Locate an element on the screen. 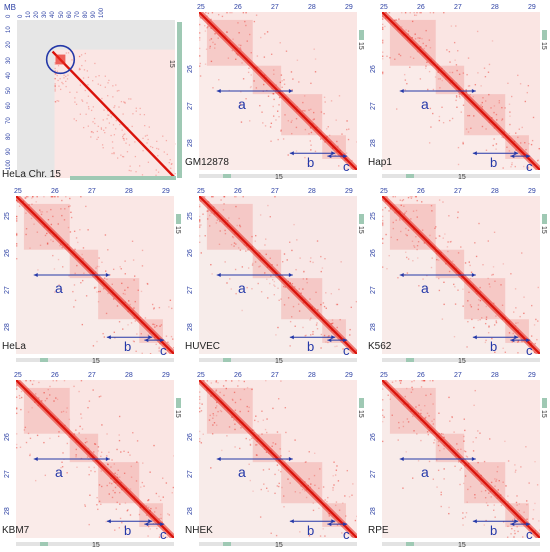 The height and width of the screenshot is (552, 550). contact-texture is located at coordinates (95, 275).